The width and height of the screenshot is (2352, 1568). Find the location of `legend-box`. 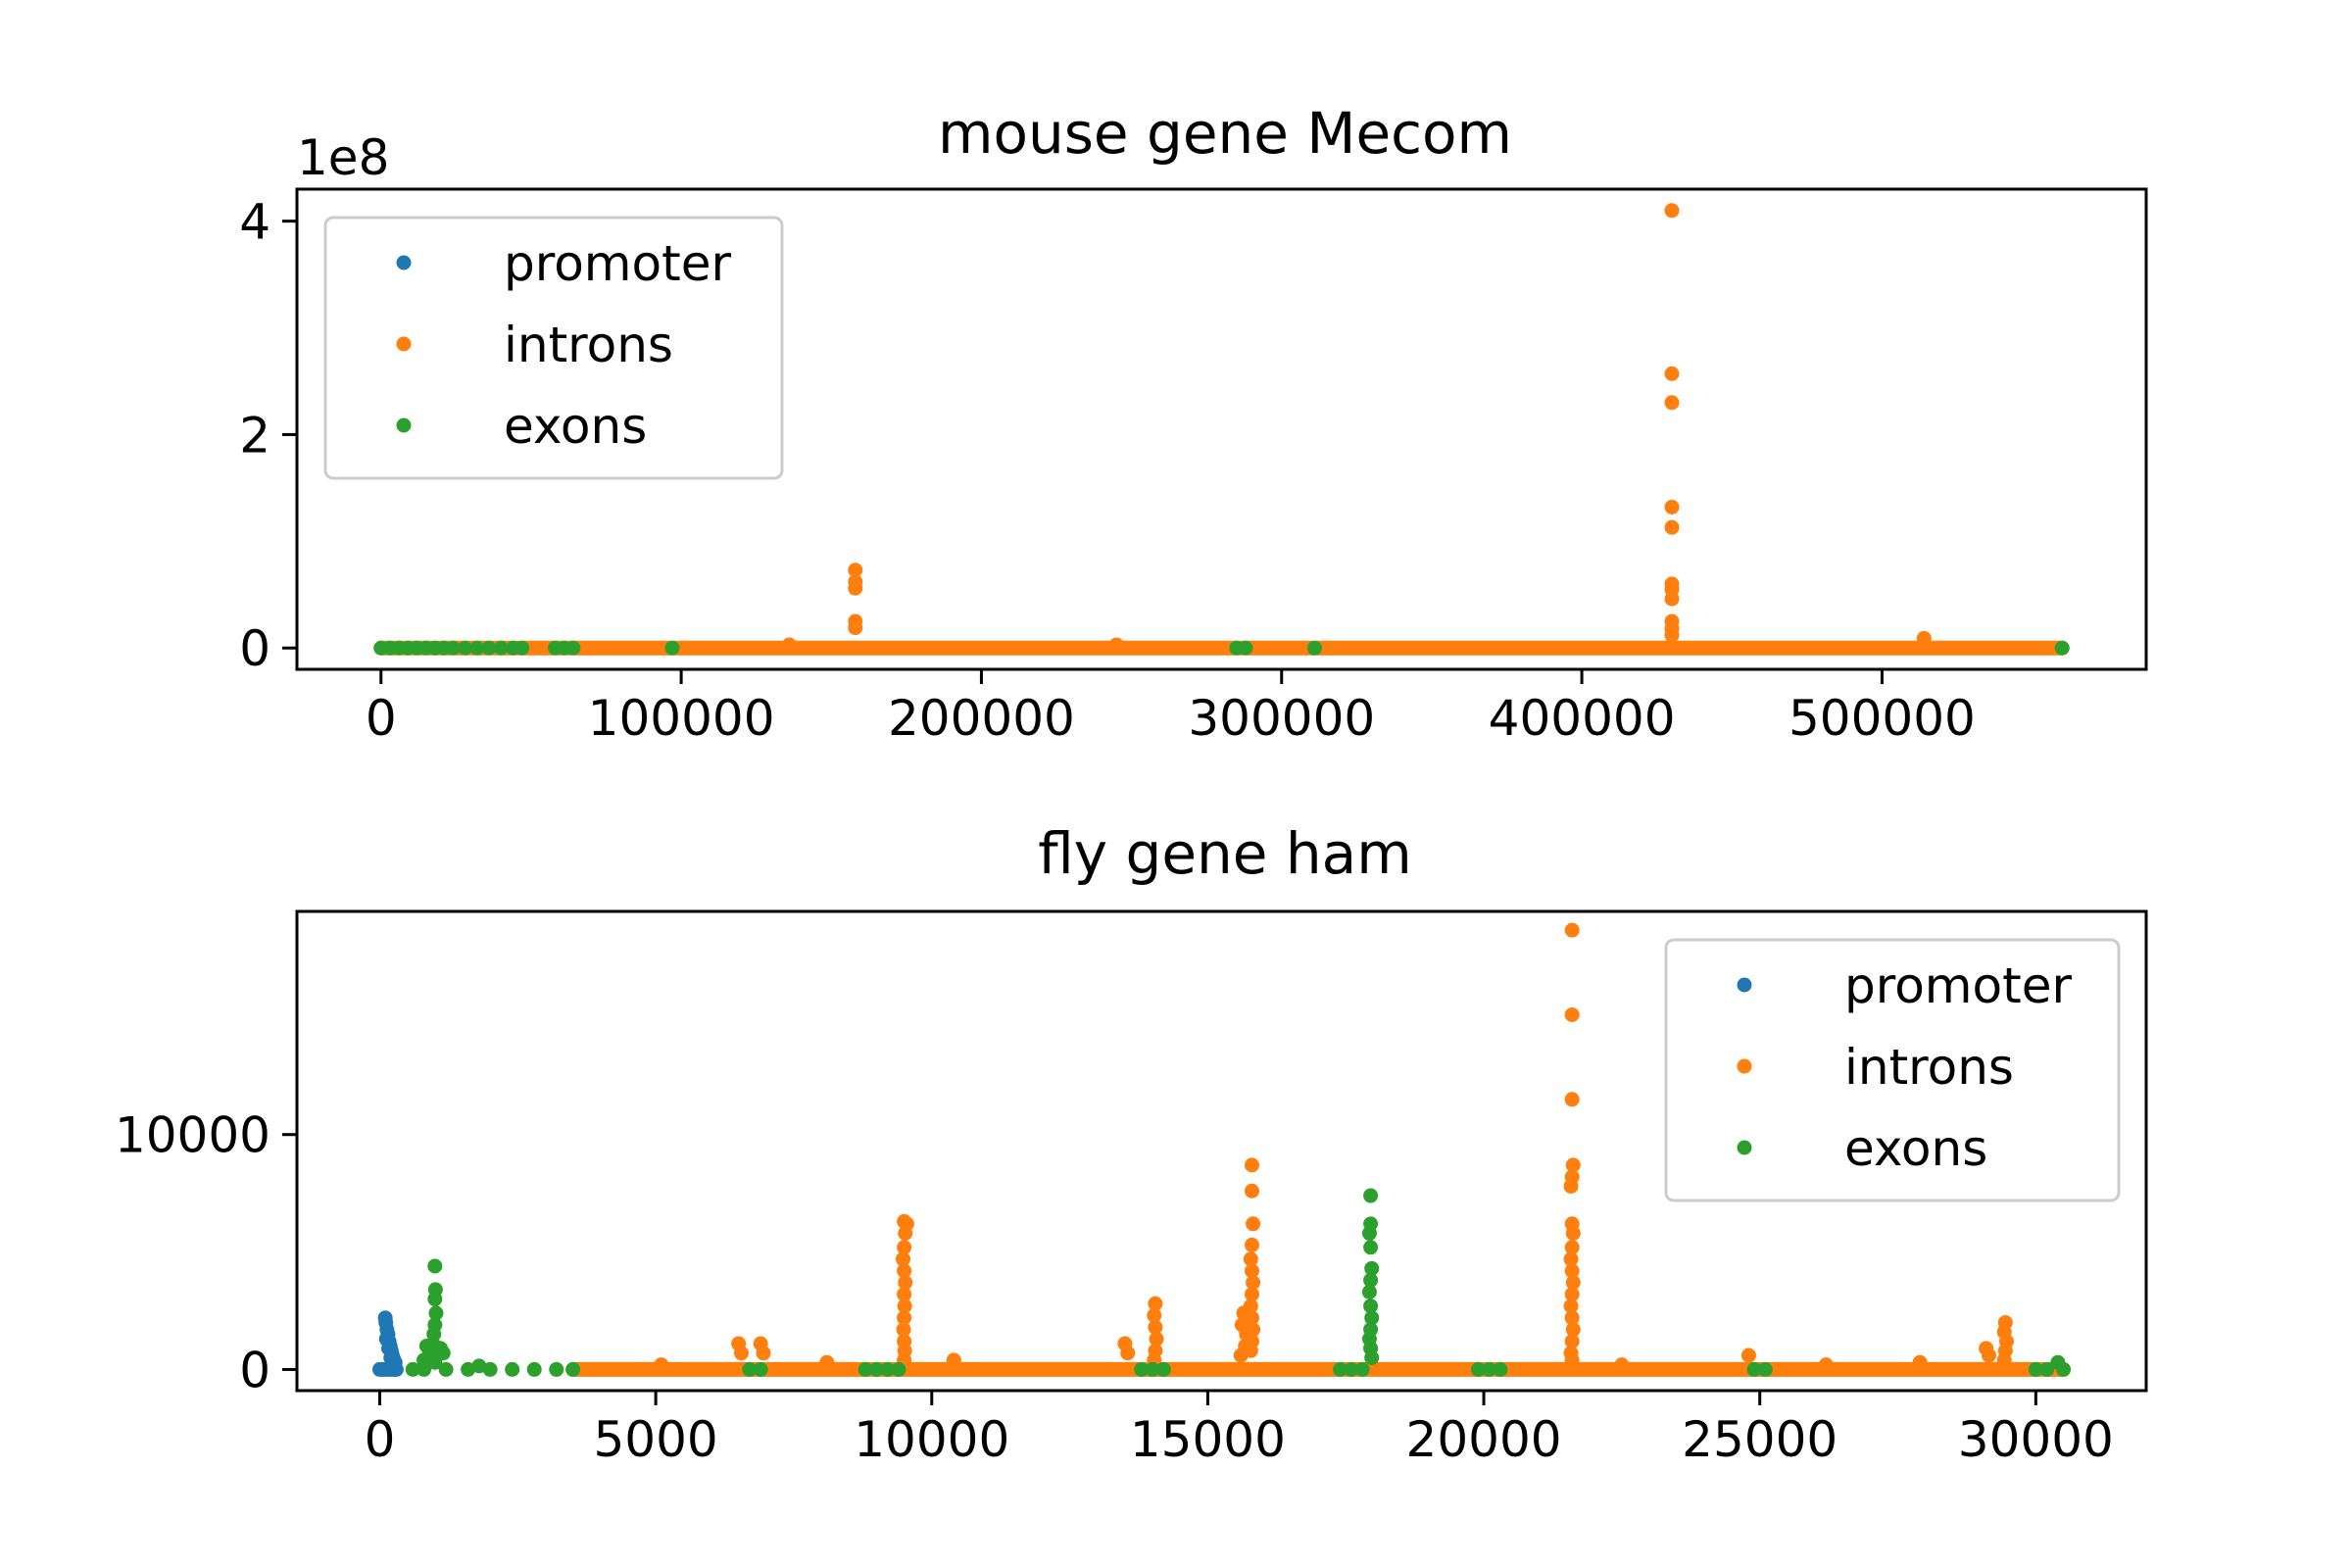

legend-box is located at coordinates (553, 348).